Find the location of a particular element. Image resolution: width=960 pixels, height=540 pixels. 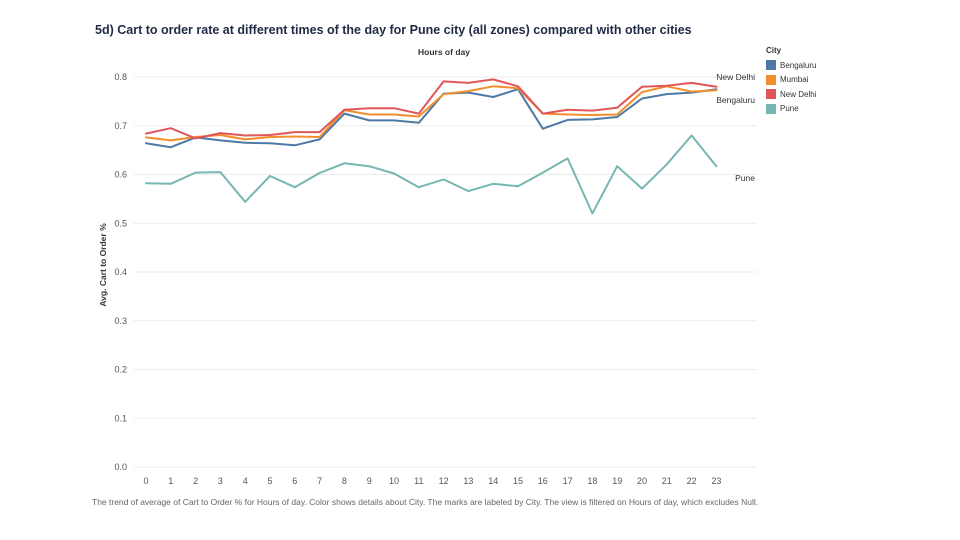

x-tick-label: 6 is located at coordinates (294, 481).